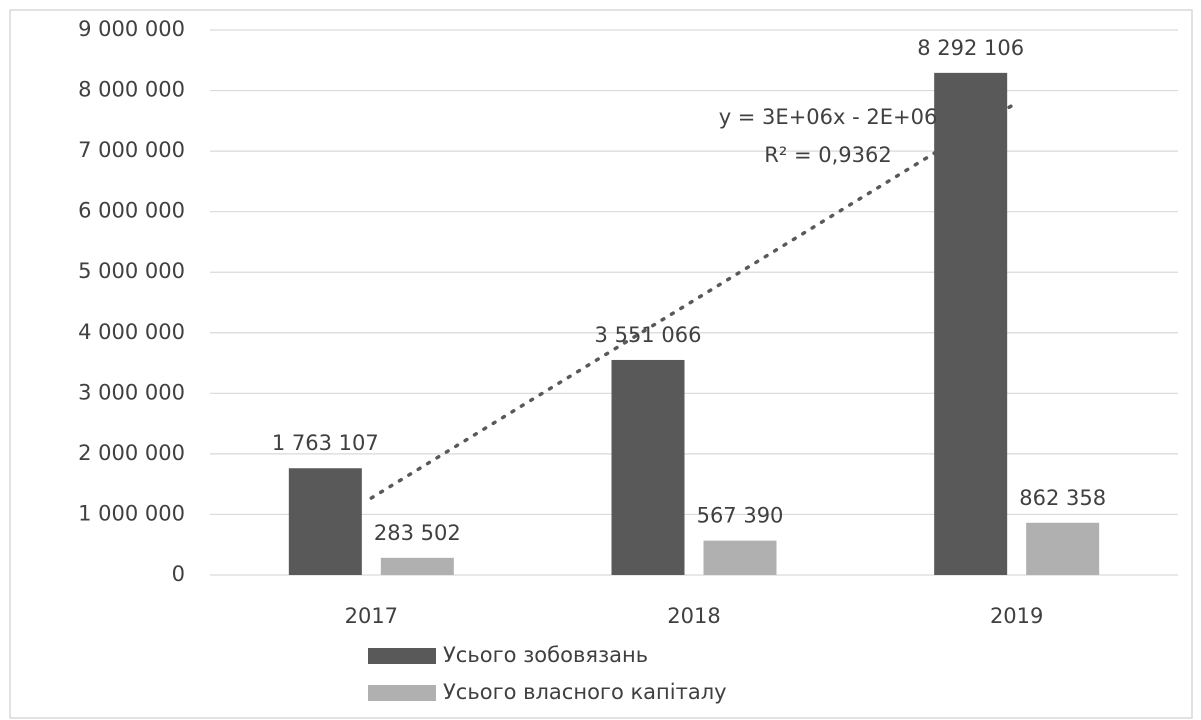  Describe the element at coordinates (1062, 498) in the screenshot. I see `value-label: 862 358` at that location.